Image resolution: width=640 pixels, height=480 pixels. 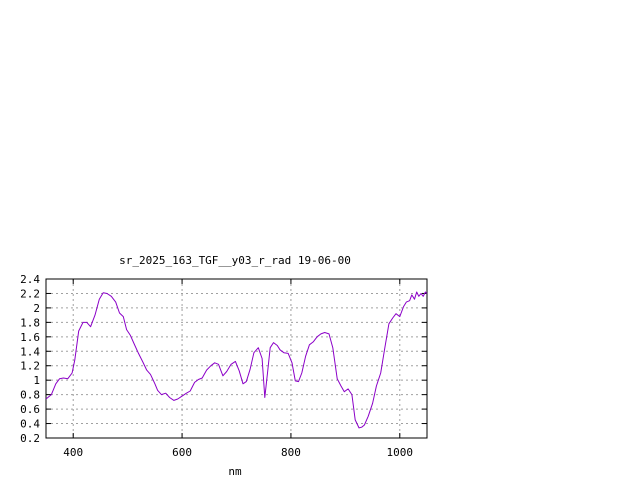 I want to click on y-tick-label: 0.6, so click(x=30, y=409).